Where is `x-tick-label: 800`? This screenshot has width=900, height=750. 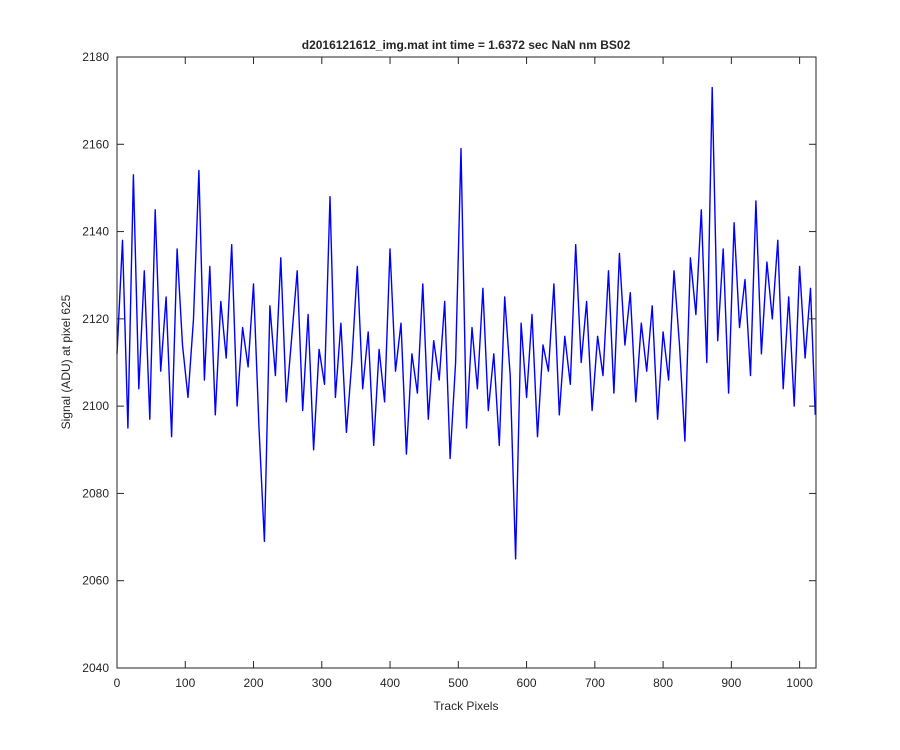
x-tick-label: 800 is located at coordinates (663, 683).